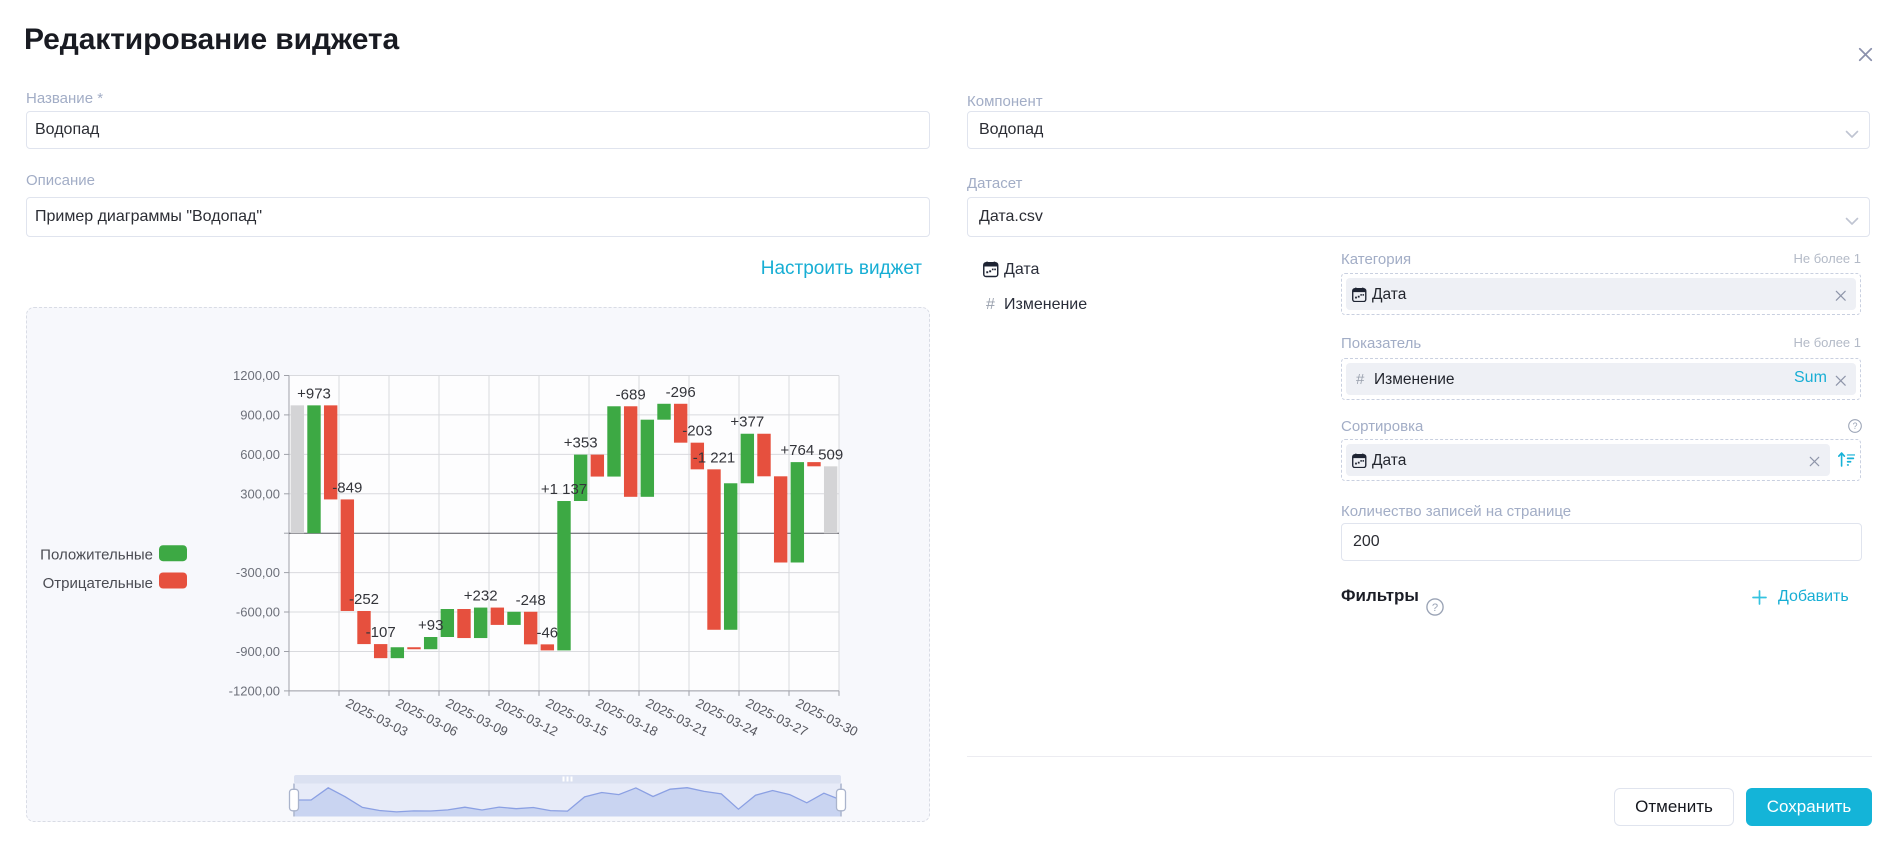 The image size is (1890, 844). Describe the element at coordinates (481, 596) in the screenshot. I see `svg-text: +232` at that location.